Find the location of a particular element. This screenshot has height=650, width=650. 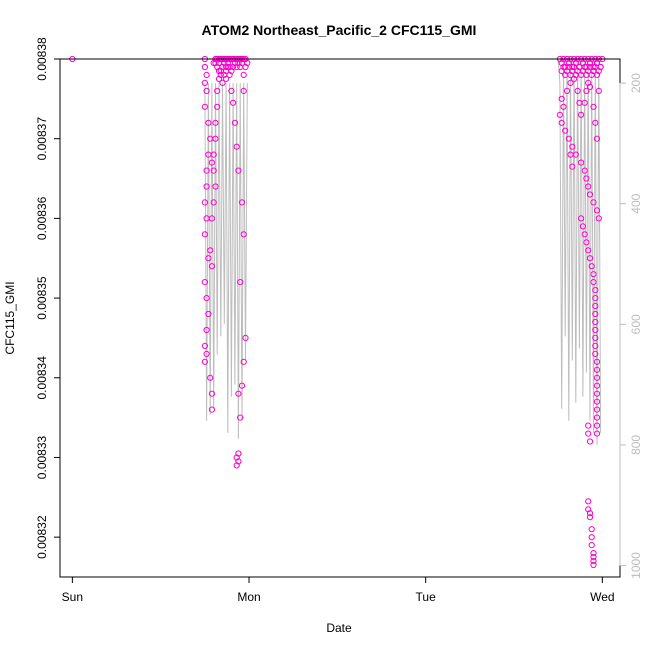

right-y-tick-label: 400 is located at coordinates (636, 203).